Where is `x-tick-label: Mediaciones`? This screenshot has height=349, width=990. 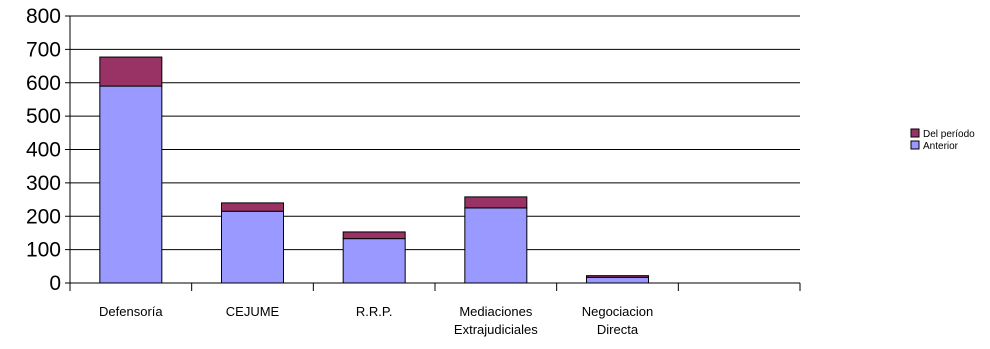 x-tick-label: Mediaciones is located at coordinates (495, 311).